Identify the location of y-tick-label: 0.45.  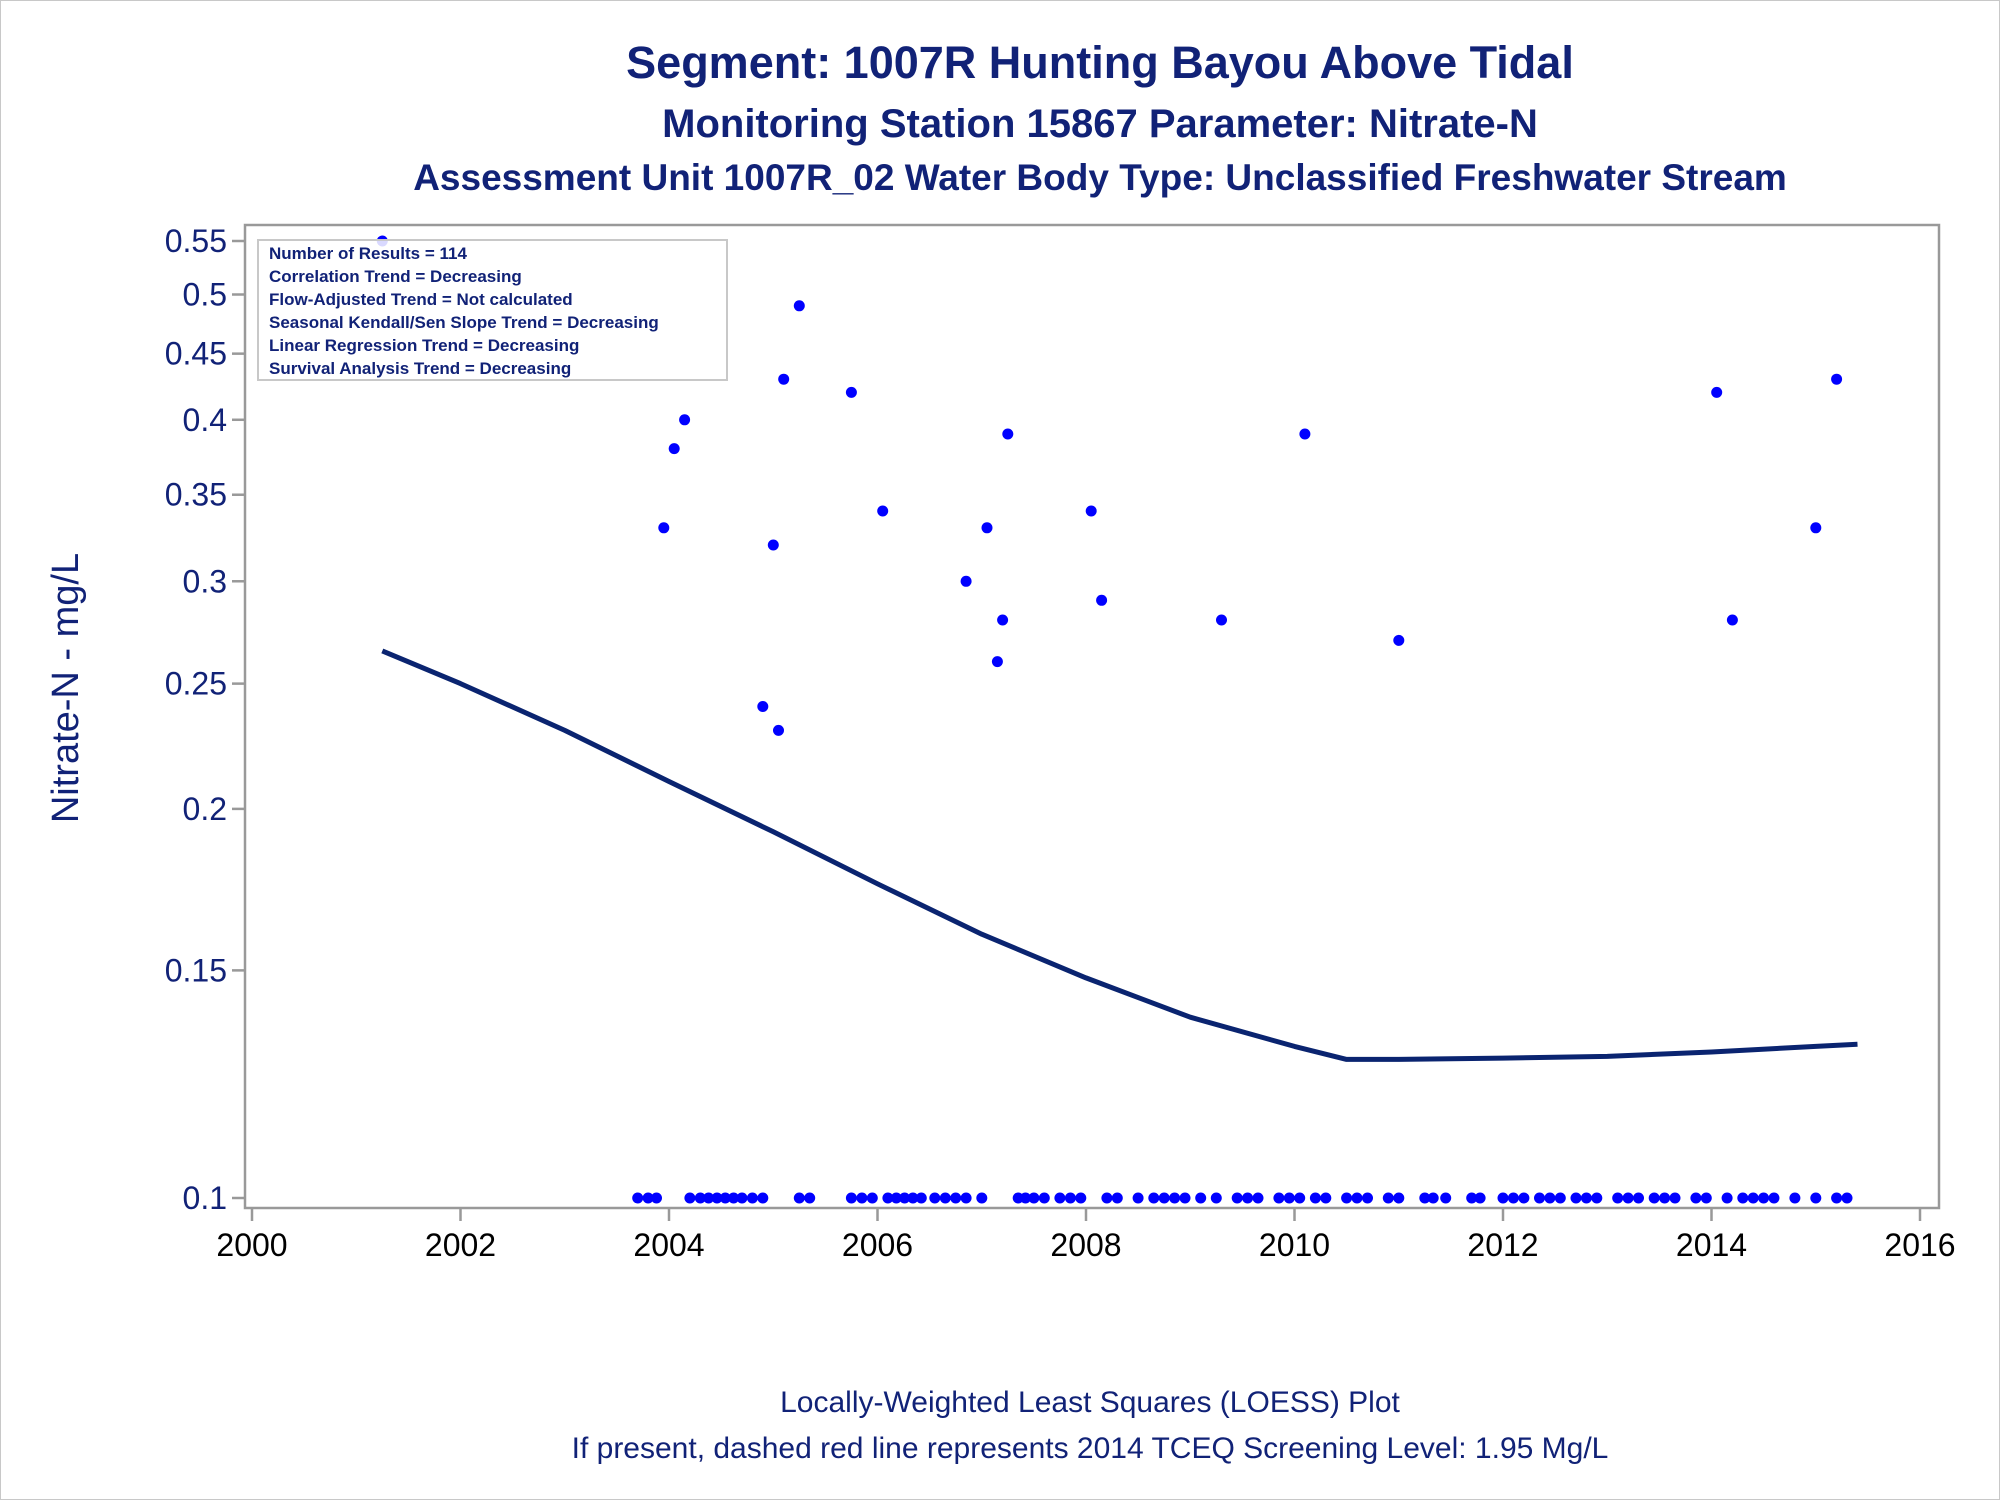
(196, 354).